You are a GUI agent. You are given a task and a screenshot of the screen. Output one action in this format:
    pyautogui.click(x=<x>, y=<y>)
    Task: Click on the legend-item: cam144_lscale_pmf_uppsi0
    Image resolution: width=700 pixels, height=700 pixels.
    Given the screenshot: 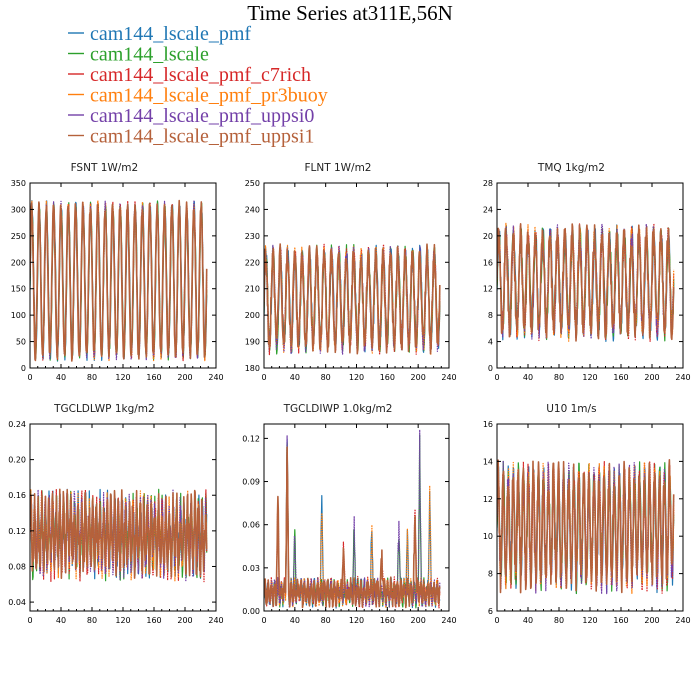 What is the action you would take?
    pyautogui.click(x=191, y=116)
    